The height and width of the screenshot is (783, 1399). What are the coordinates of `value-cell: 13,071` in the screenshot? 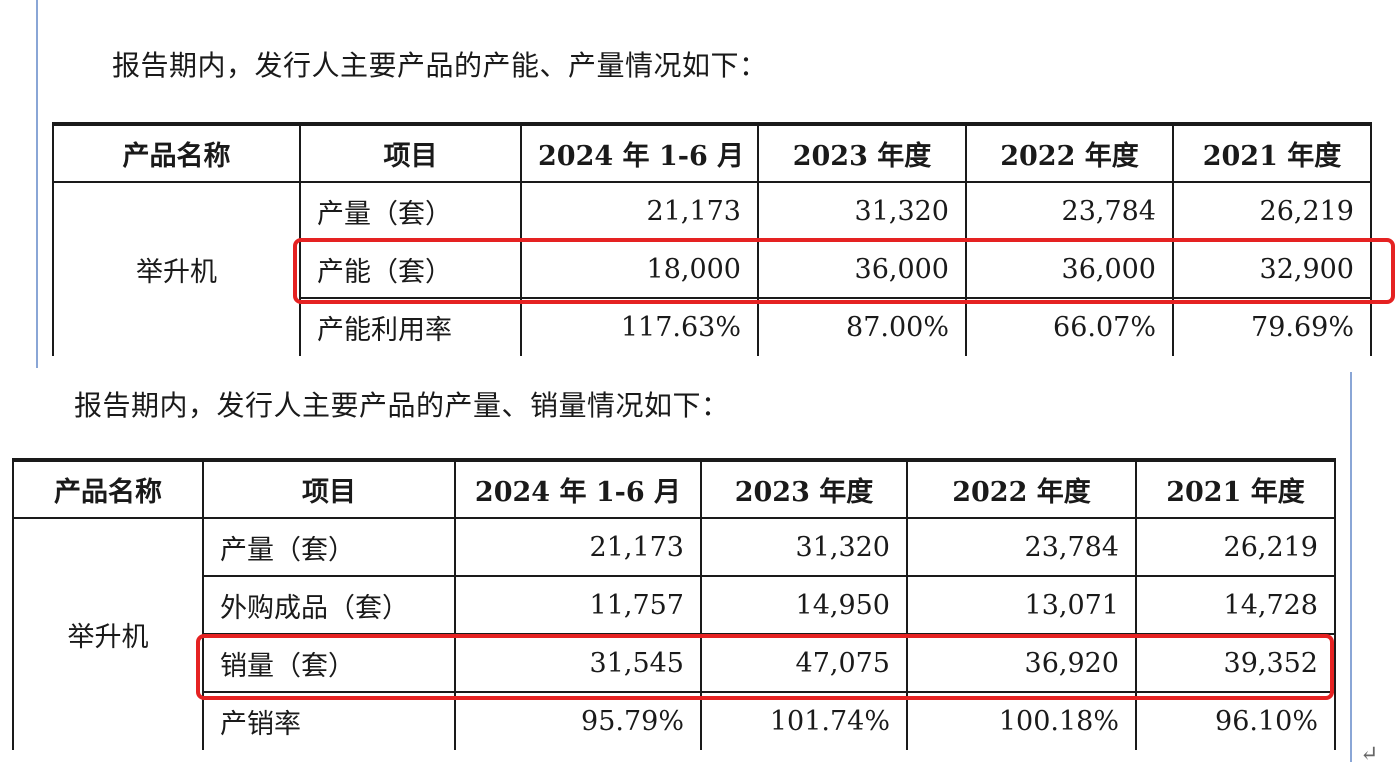 It's located at (1021, 605).